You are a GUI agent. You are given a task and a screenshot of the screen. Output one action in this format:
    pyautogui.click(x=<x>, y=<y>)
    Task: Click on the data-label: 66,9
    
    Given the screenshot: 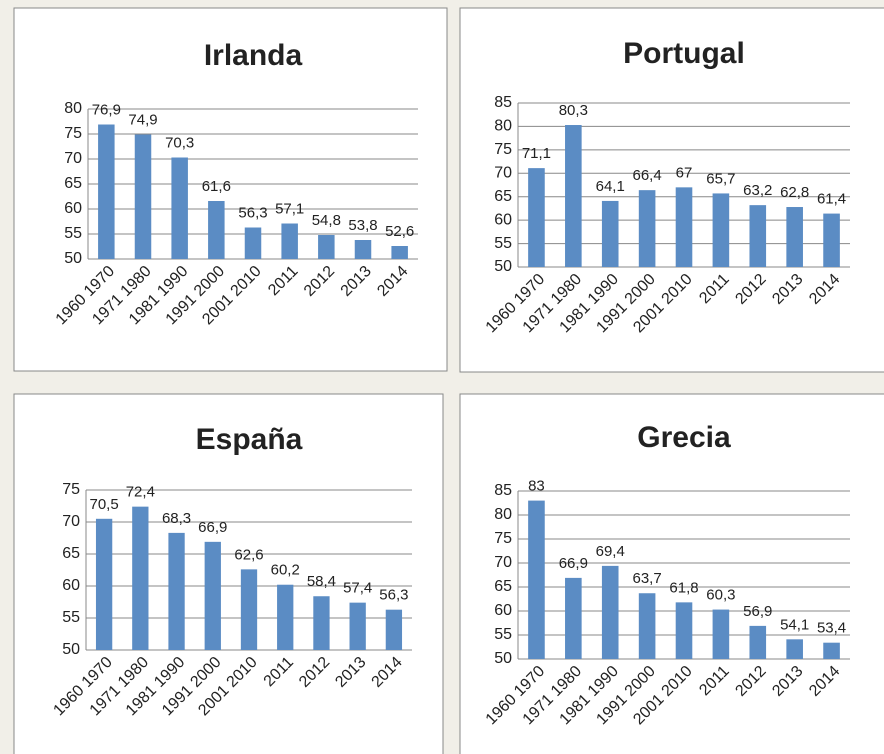 What is the action you would take?
    pyautogui.click(x=212, y=527)
    